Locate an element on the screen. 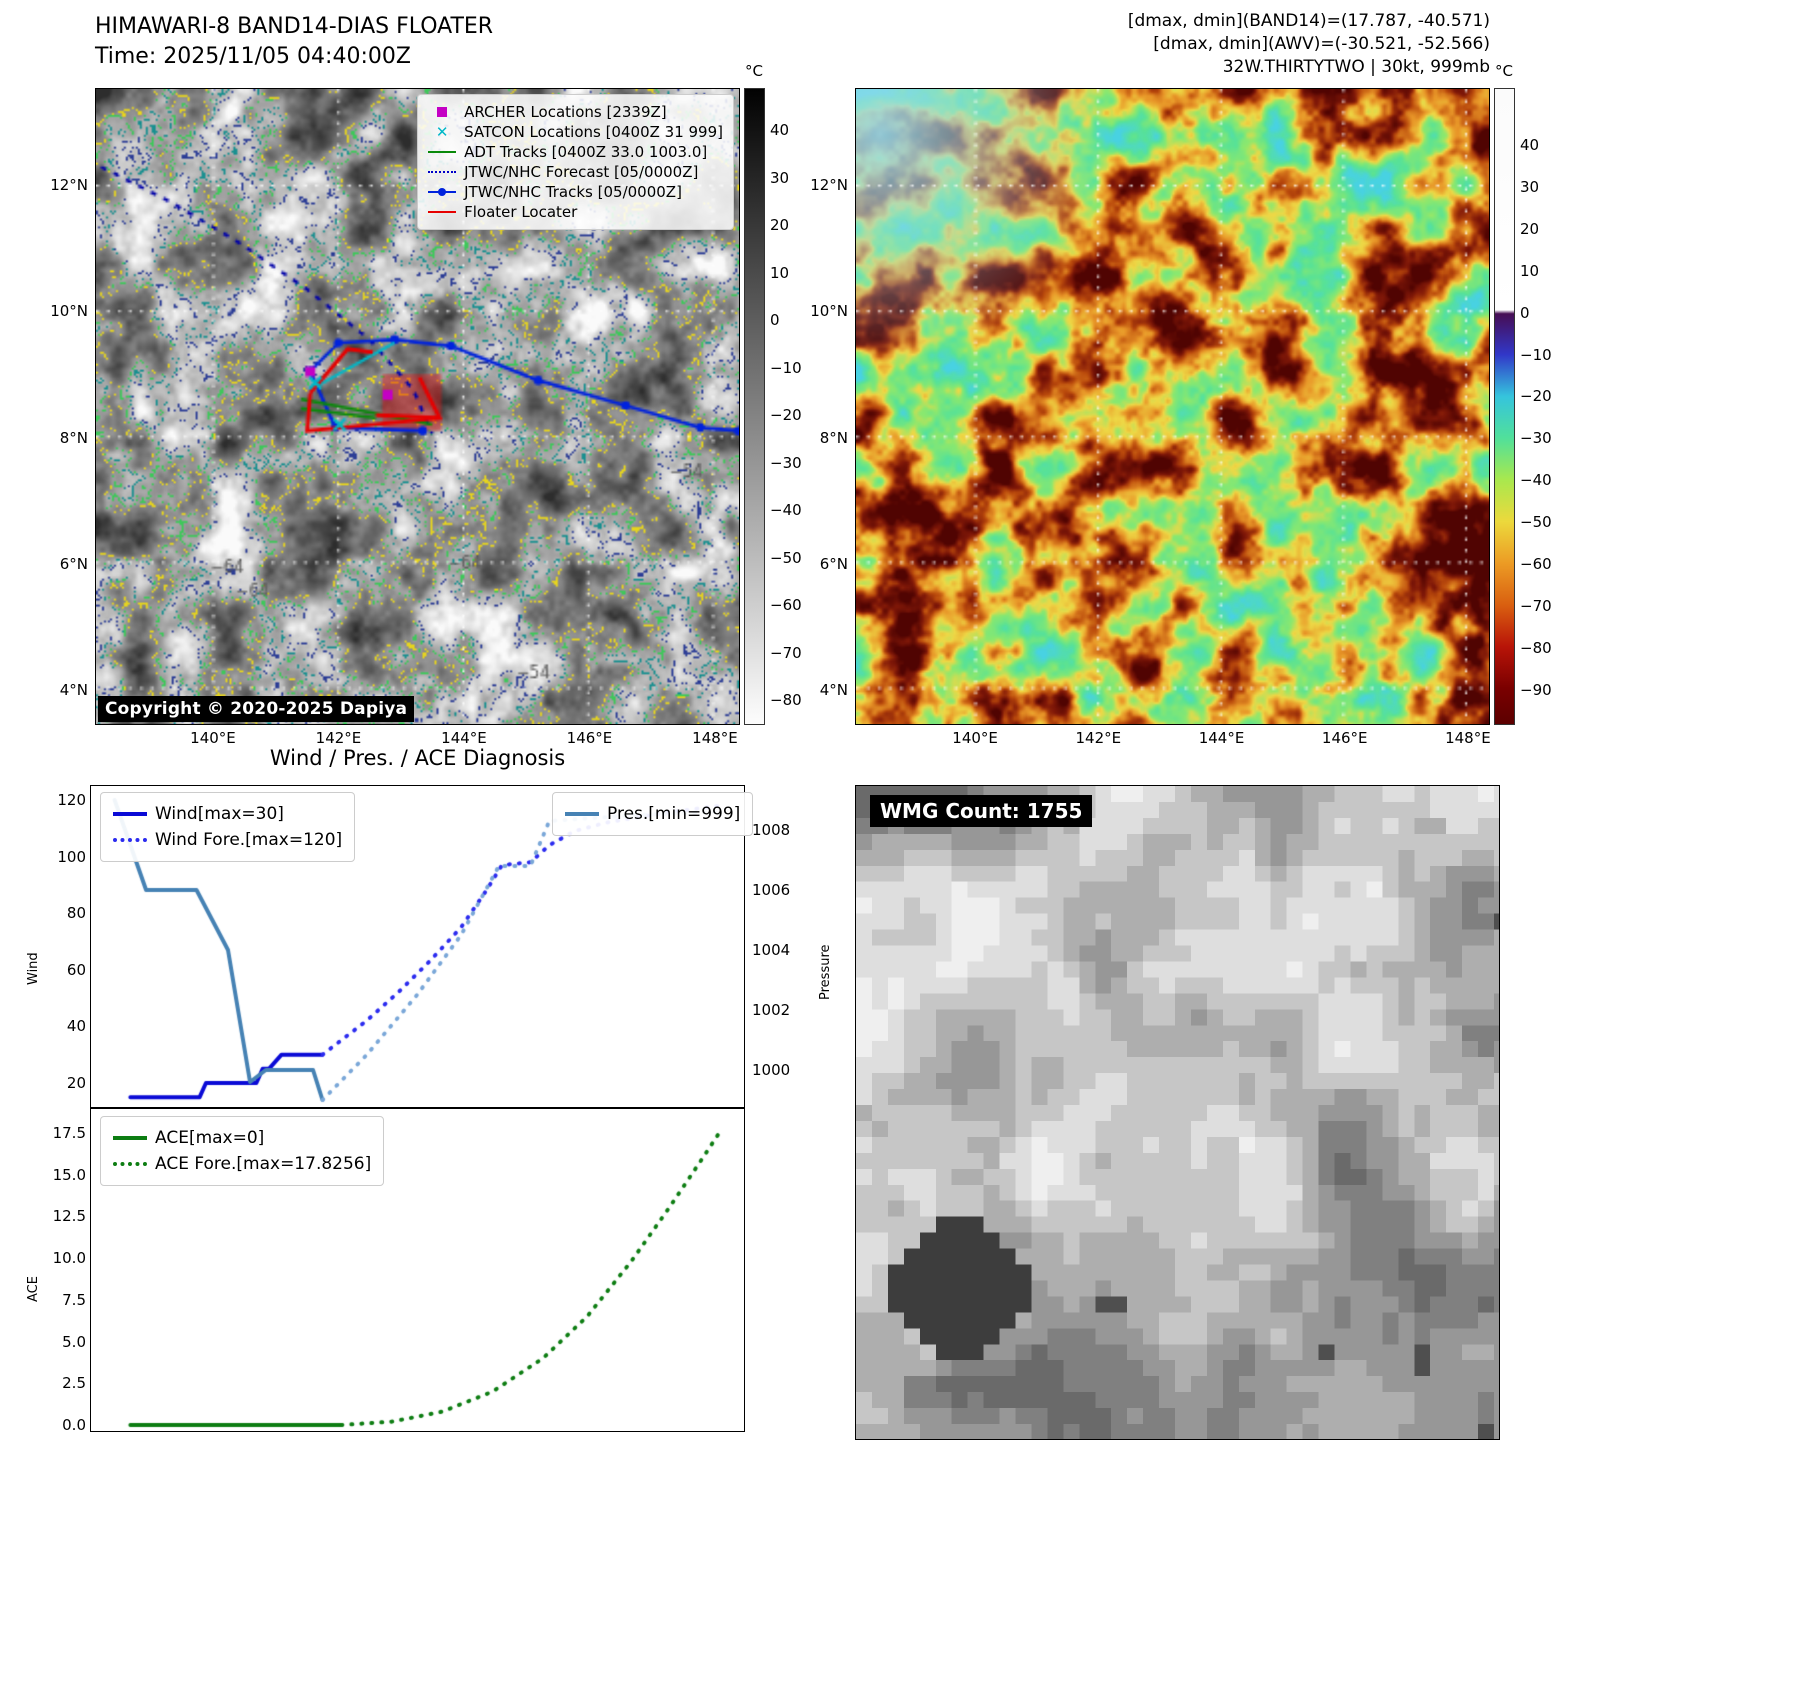  legend-item: ACE[max=0] is located at coordinates (242, 1138).